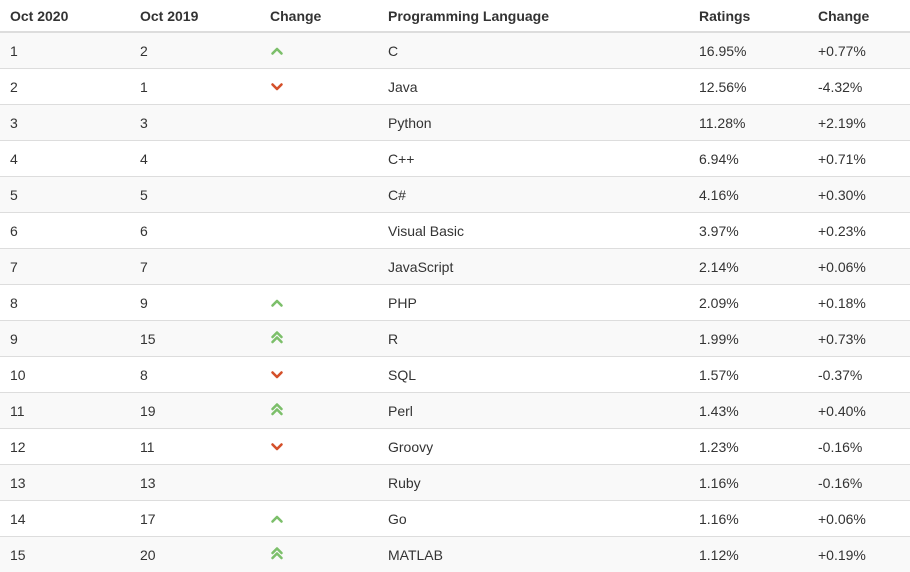  What do you see at coordinates (65, 554) in the screenshot?
I see `rank-current: 15` at bounding box center [65, 554].